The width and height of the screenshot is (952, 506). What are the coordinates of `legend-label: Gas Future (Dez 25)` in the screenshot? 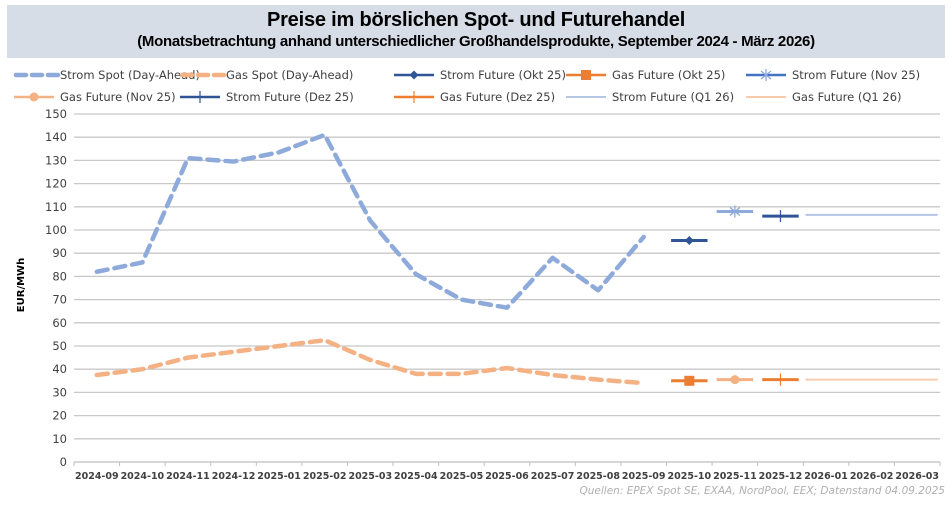 It's located at (497, 97).